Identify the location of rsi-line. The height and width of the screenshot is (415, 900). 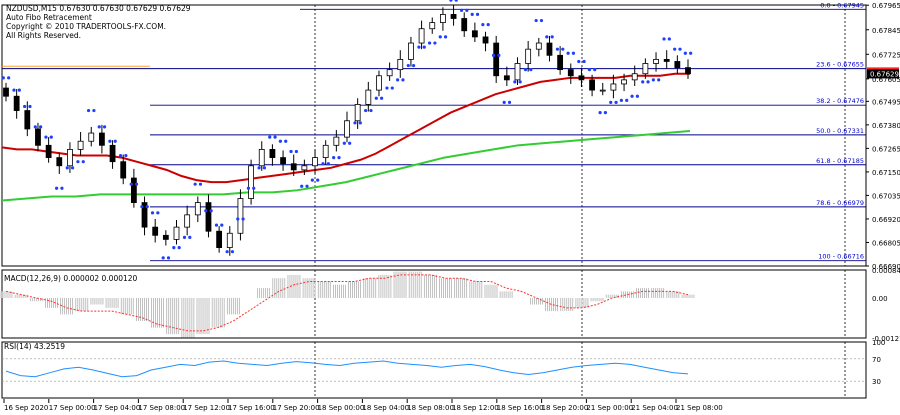
(347, 369).